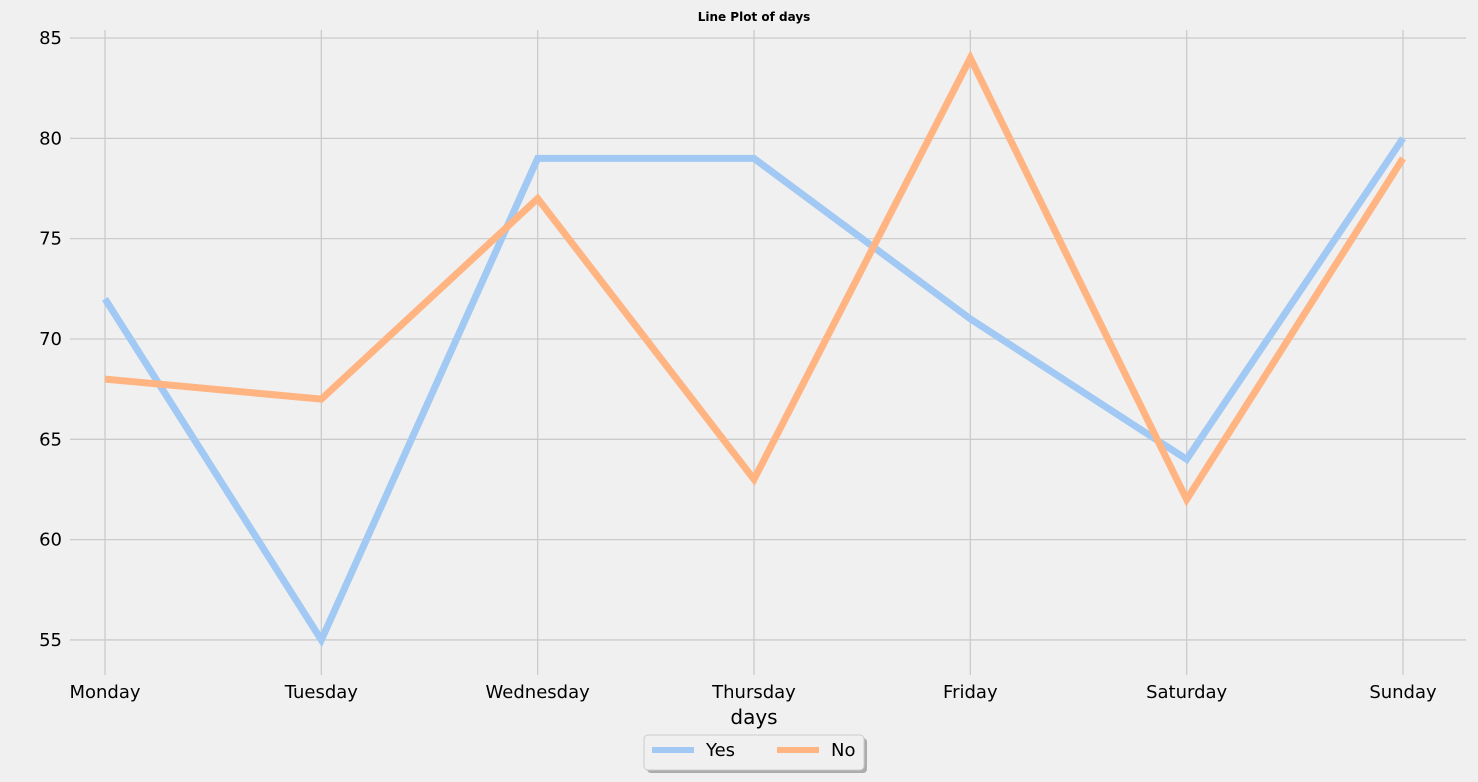  What do you see at coordinates (720, 750) in the screenshot?
I see `legend-label-yes: Yes` at bounding box center [720, 750].